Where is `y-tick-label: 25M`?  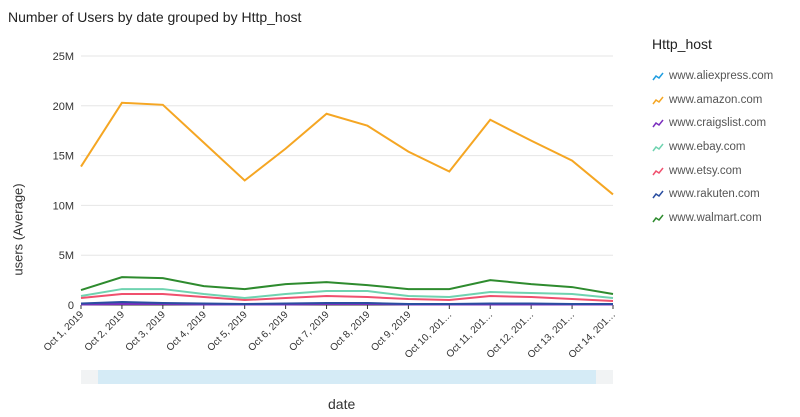 y-tick-label: 25M is located at coordinates (63, 57).